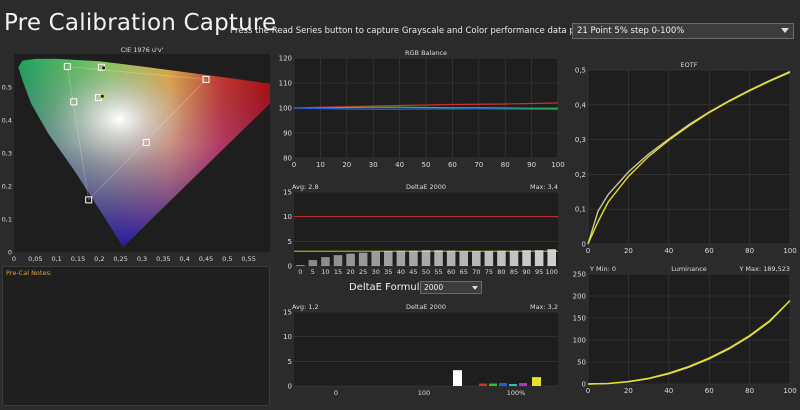 The image size is (800, 410). What do you see at coordinates (163, 259) in the screenshot?
I see `x-tick-label: 0,35` at bounding box center [163, 259].